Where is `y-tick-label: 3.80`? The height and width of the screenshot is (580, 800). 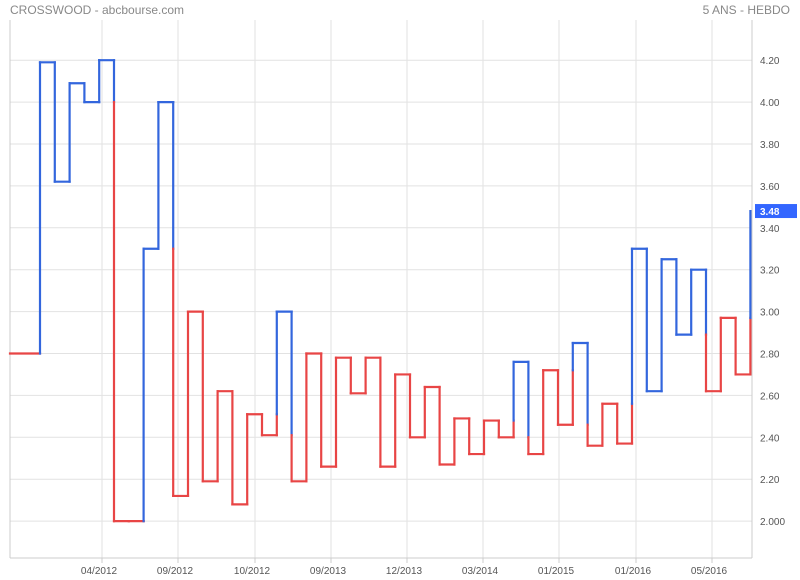 y-tick-label: 3.80 is located at coordinates (770, 145).